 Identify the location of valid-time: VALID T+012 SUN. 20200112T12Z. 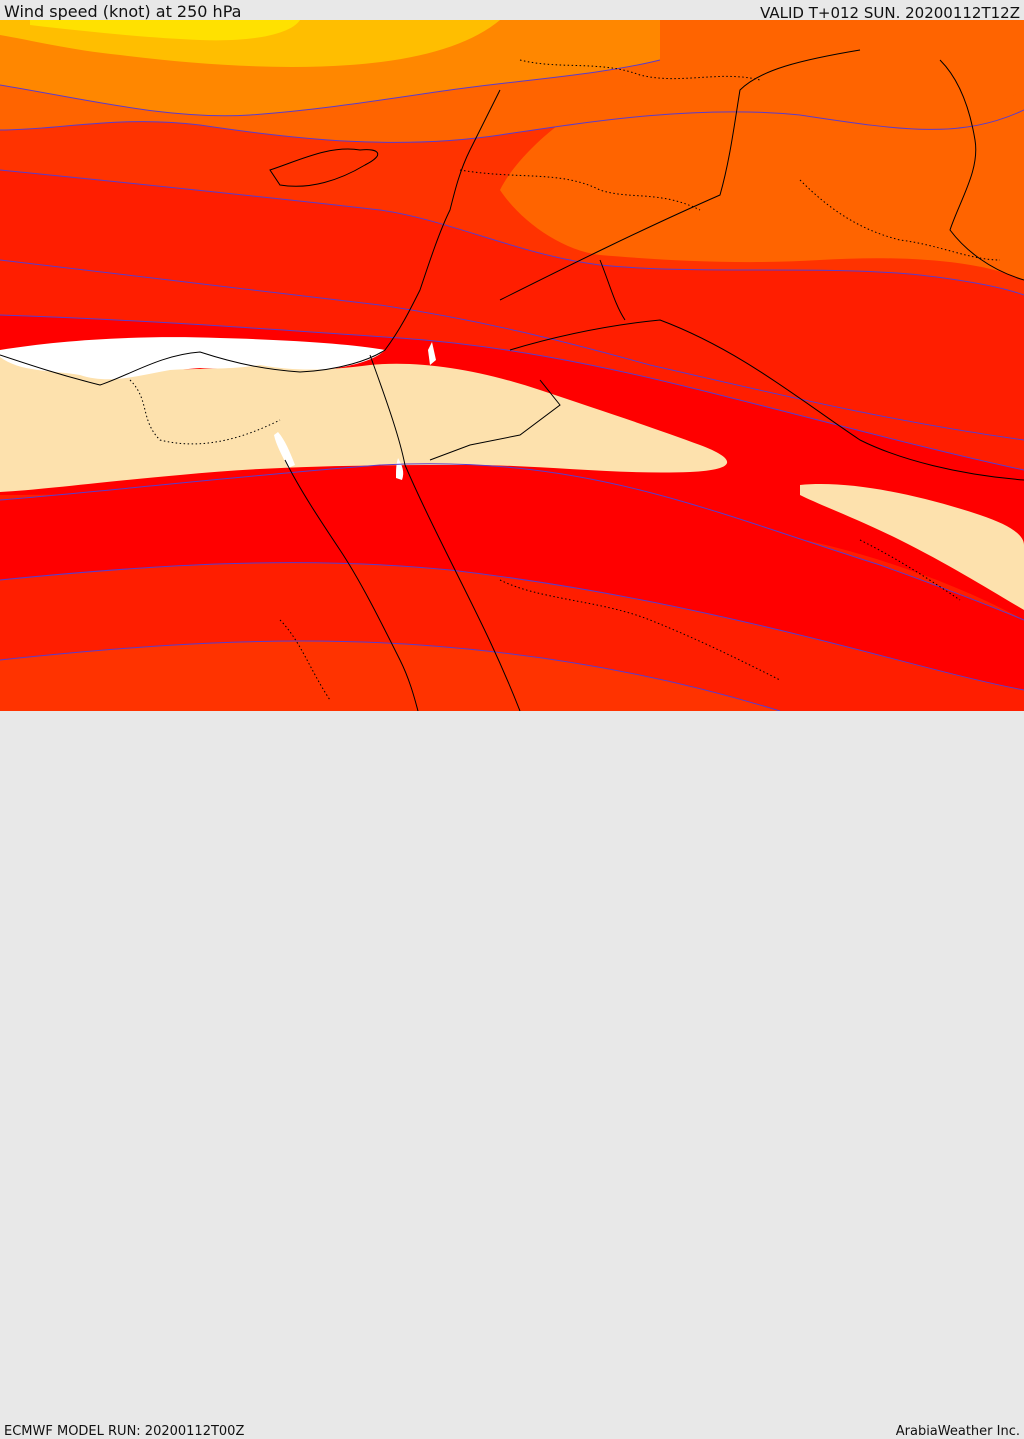
(890, 13).